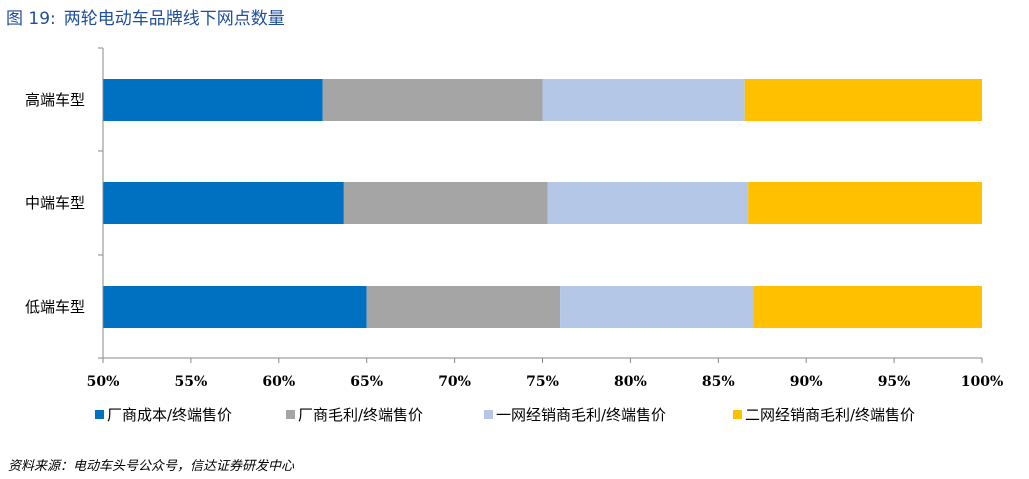 The width and height of the screenshot is (1029, 479). What do you see at coordinates (630, 382) in the screenshot?
I see `x-tick-label-7: 80%` at bounding box center [630, 382].